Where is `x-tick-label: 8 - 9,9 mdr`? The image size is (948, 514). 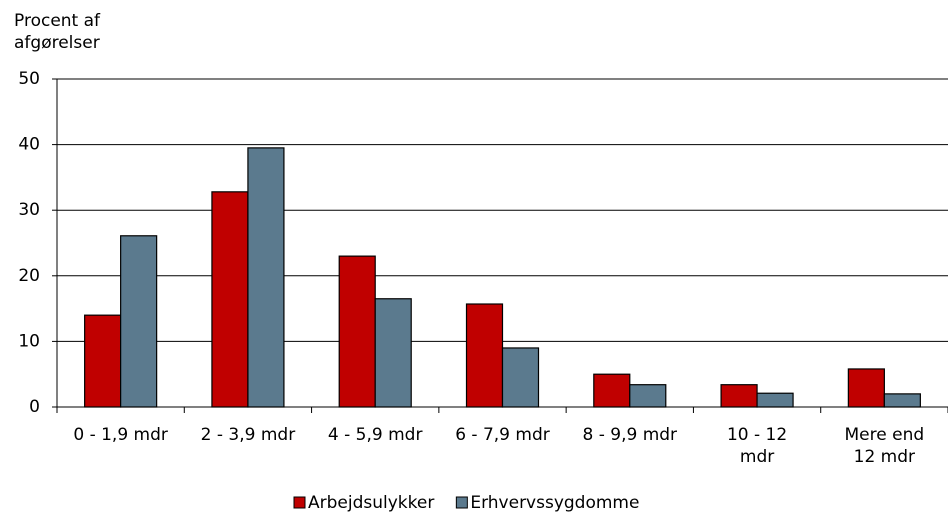 x-tick-label: 8 - 9,9 mdr is located at coordinates (630, 435).